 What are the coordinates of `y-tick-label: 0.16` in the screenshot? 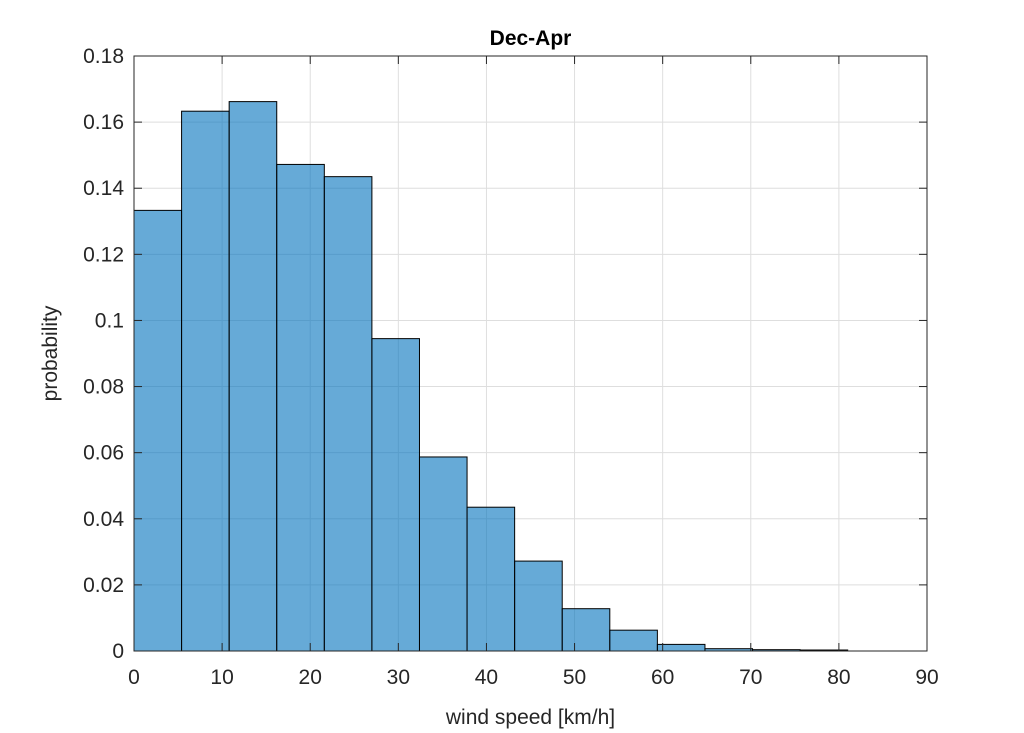 It's located at (103, 122).